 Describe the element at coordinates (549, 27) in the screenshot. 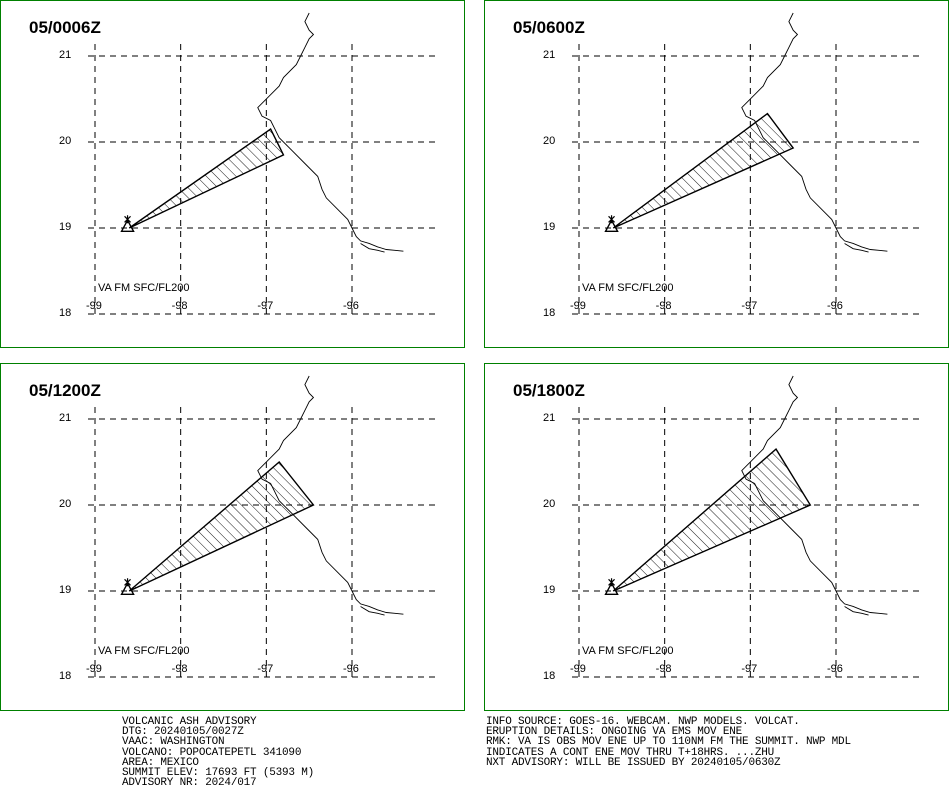

I see `valid-time-label: 05/0600Z` at that location.